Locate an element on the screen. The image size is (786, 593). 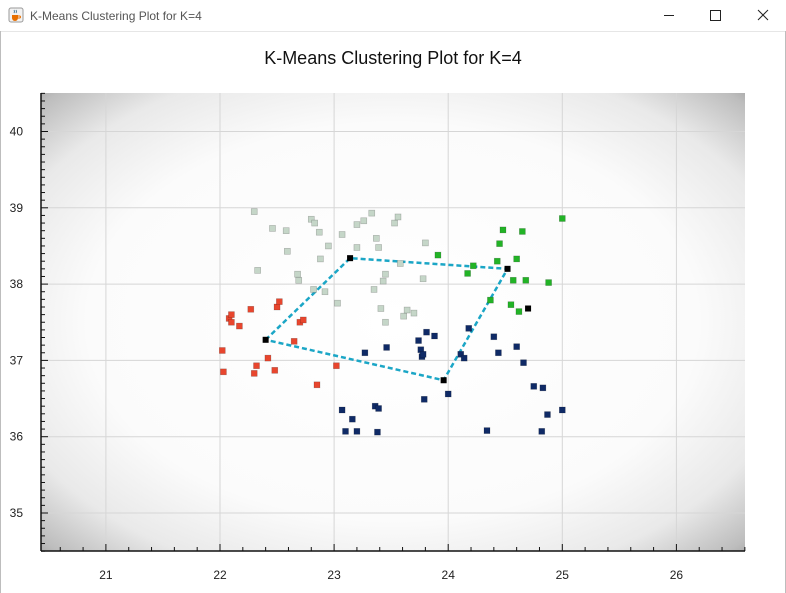
x-tick-label: 25 is located at coordinates (563, 575).